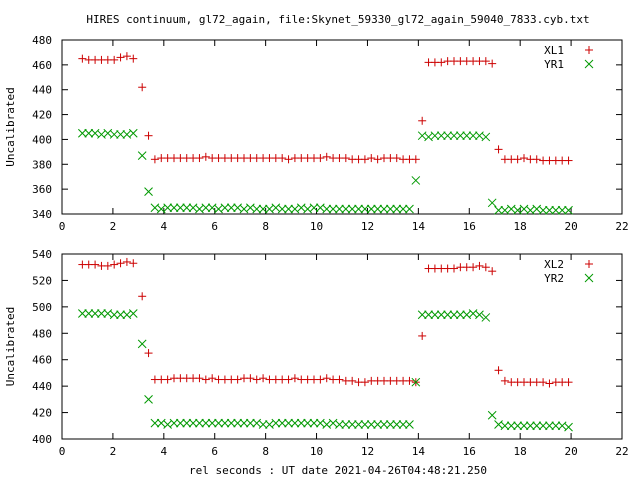  Describe the element at coordinates (42, 90) in the screenshot. I see `y-tick-label: 440` at that location.